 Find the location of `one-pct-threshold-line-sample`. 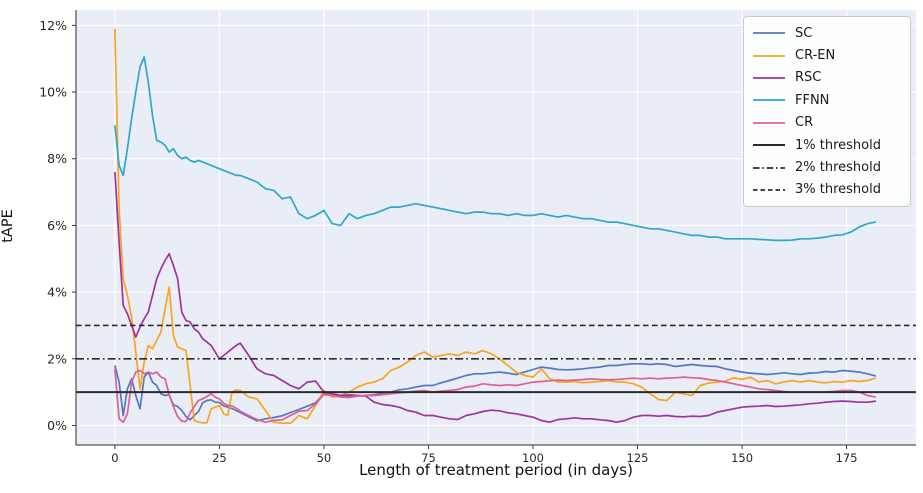

one-pct-threshold-line-sample is located at coordinates (769, 145).